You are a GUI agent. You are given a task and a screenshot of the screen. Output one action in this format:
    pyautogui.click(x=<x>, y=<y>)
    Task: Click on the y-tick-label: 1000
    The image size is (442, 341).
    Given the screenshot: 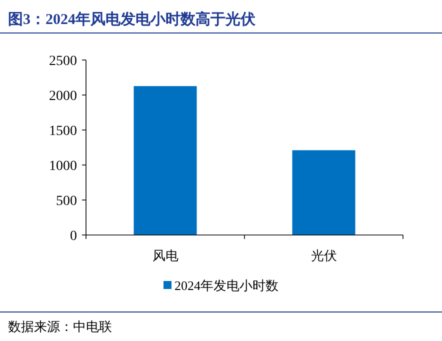 What is the action you would take?
    pyautogui.click(x=63, y=166)
    